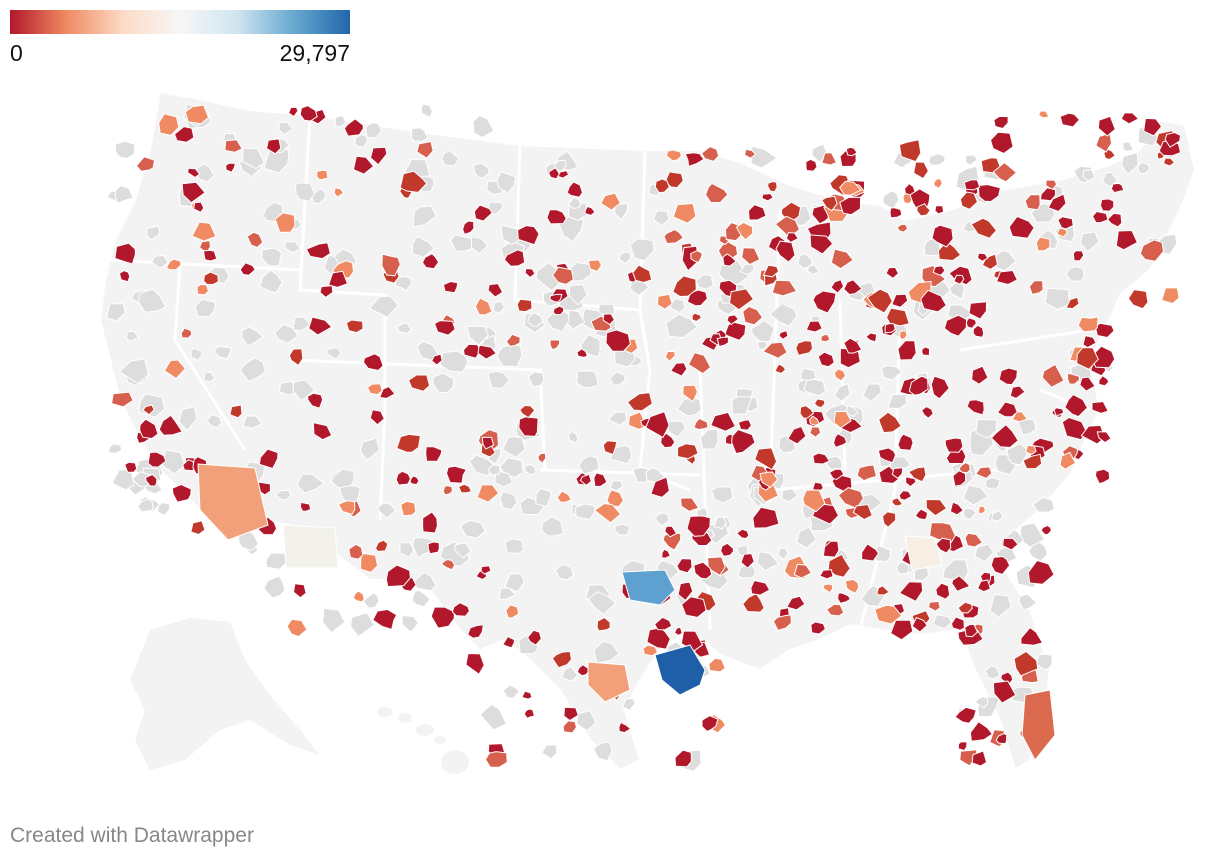 The width and height of the screenshot is (1220, 860). Describe the element at coordinates (310, 546) in the screenshot. I see `region-phoenix-area` at that location.